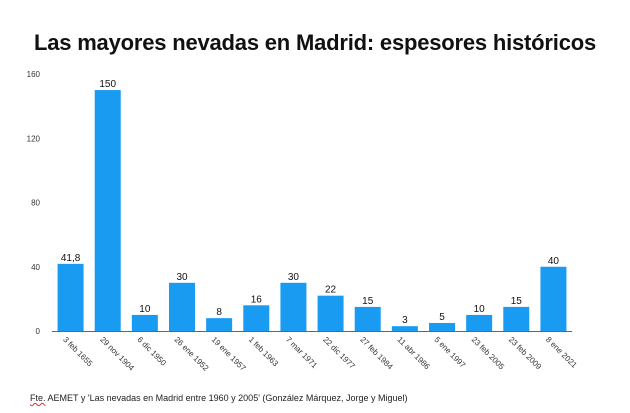 The width and height of the screenshot is (630, 413). Describe the element at coordinates (488, 353) in the screenshot. I see `x-tick-label: 23 feb 2005` at that location.